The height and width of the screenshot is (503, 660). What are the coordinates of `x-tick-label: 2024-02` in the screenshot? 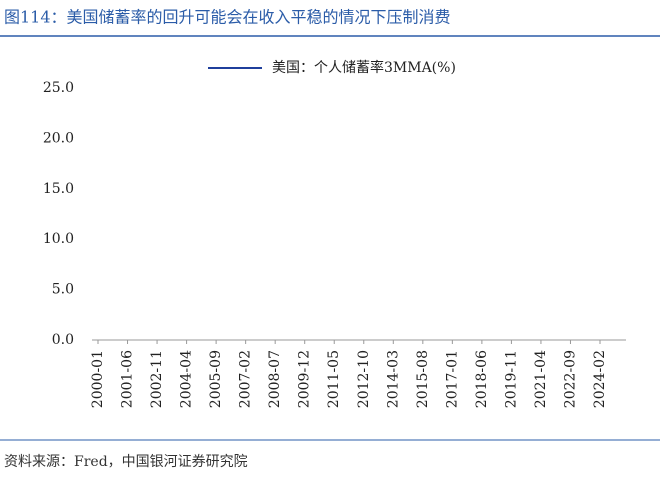 It's located at (600, 379).